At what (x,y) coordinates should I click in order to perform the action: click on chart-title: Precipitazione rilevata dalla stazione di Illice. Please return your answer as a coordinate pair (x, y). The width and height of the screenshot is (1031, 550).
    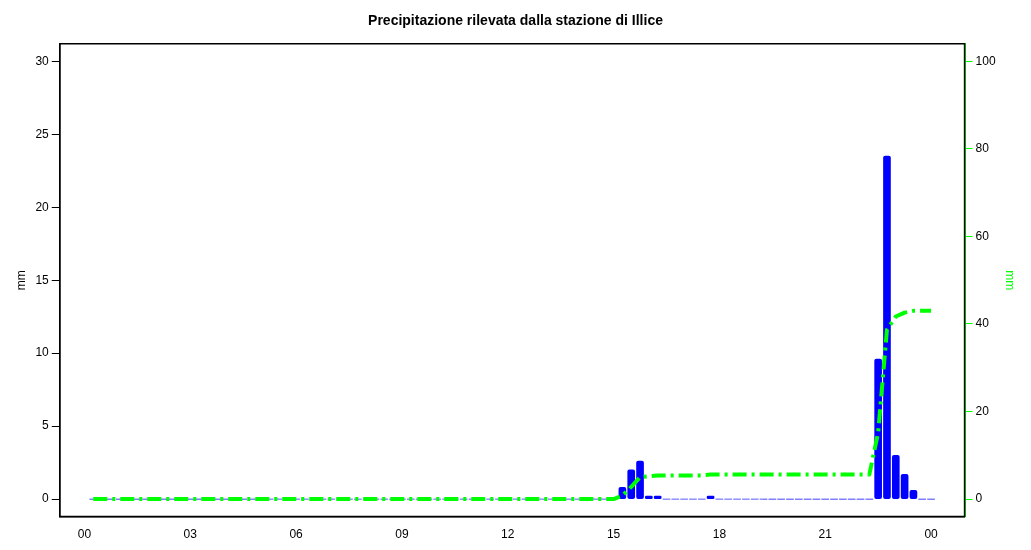
    Looking at the image, I should click on (516, 20).